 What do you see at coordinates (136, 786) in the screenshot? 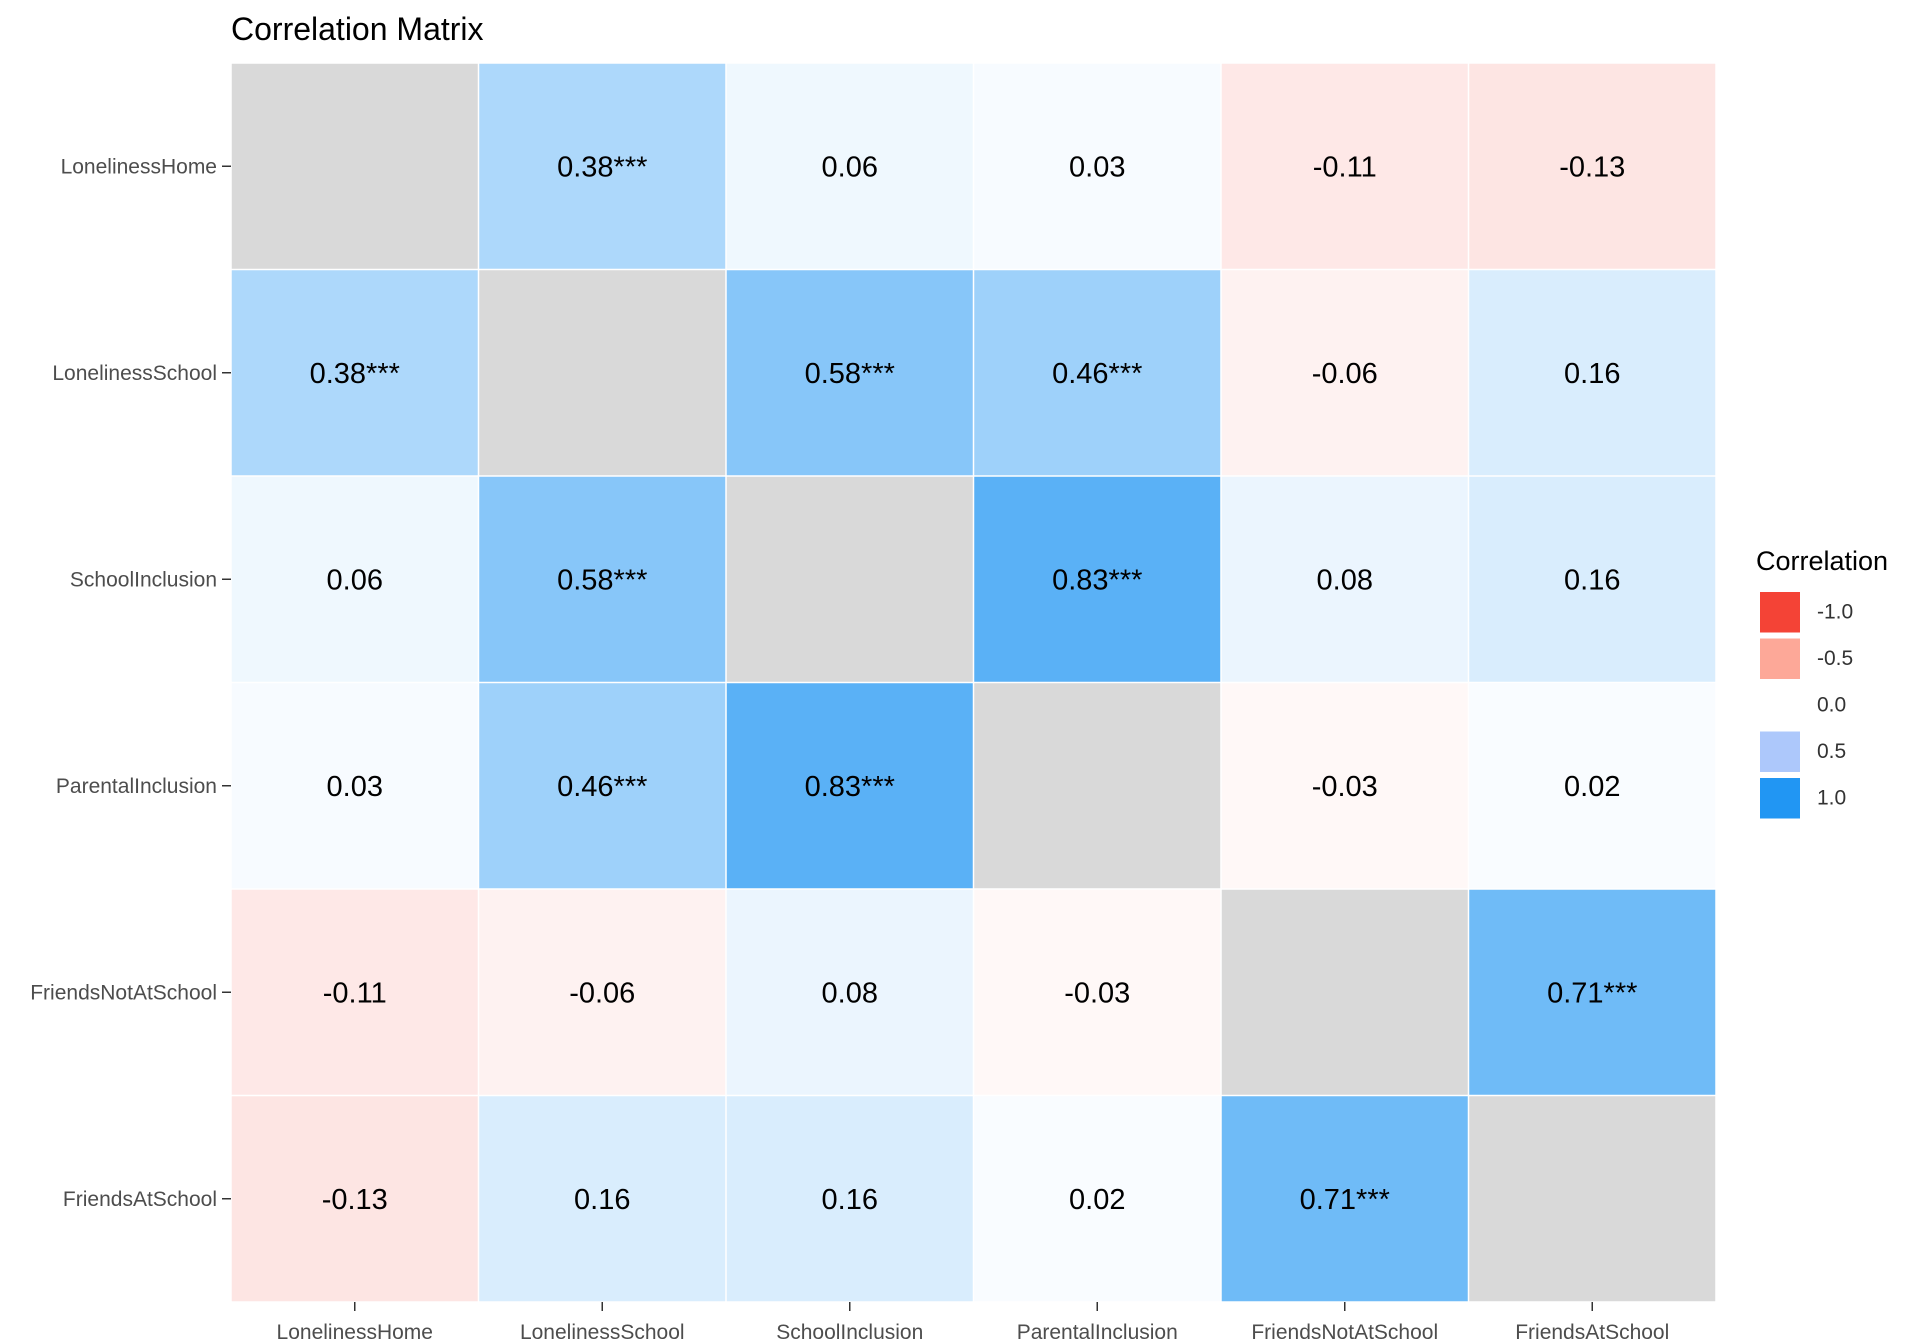
I see `y-tick-label-3: ParentalInclusion` at bounding box center [136, 786].